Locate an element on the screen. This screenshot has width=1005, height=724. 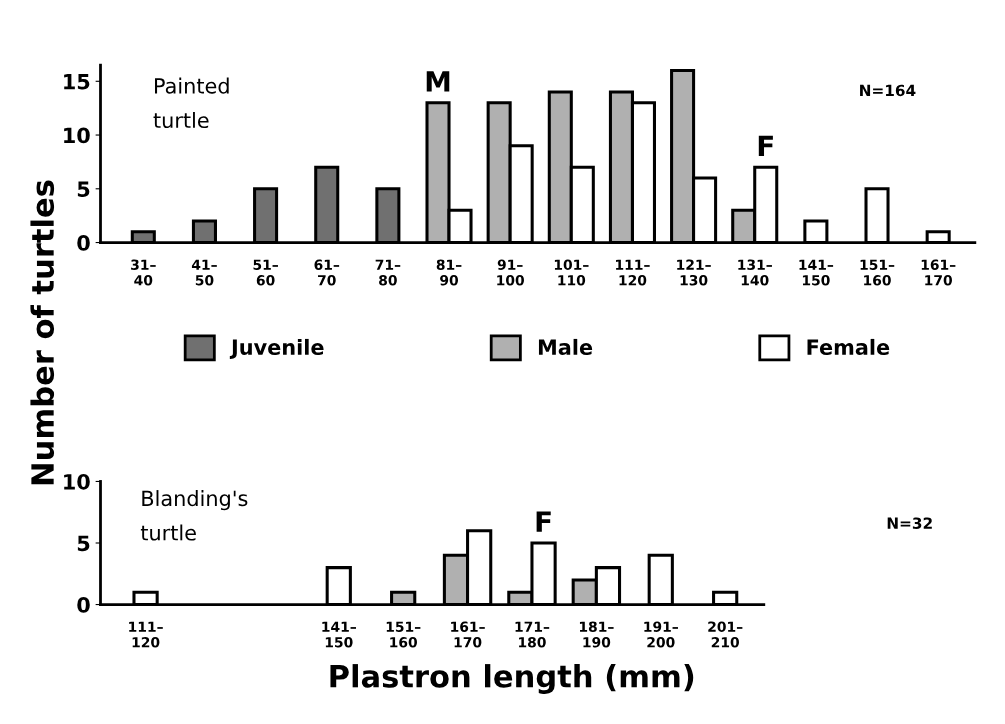
legend-label: Juvenile is located at coordinates (276, 348).